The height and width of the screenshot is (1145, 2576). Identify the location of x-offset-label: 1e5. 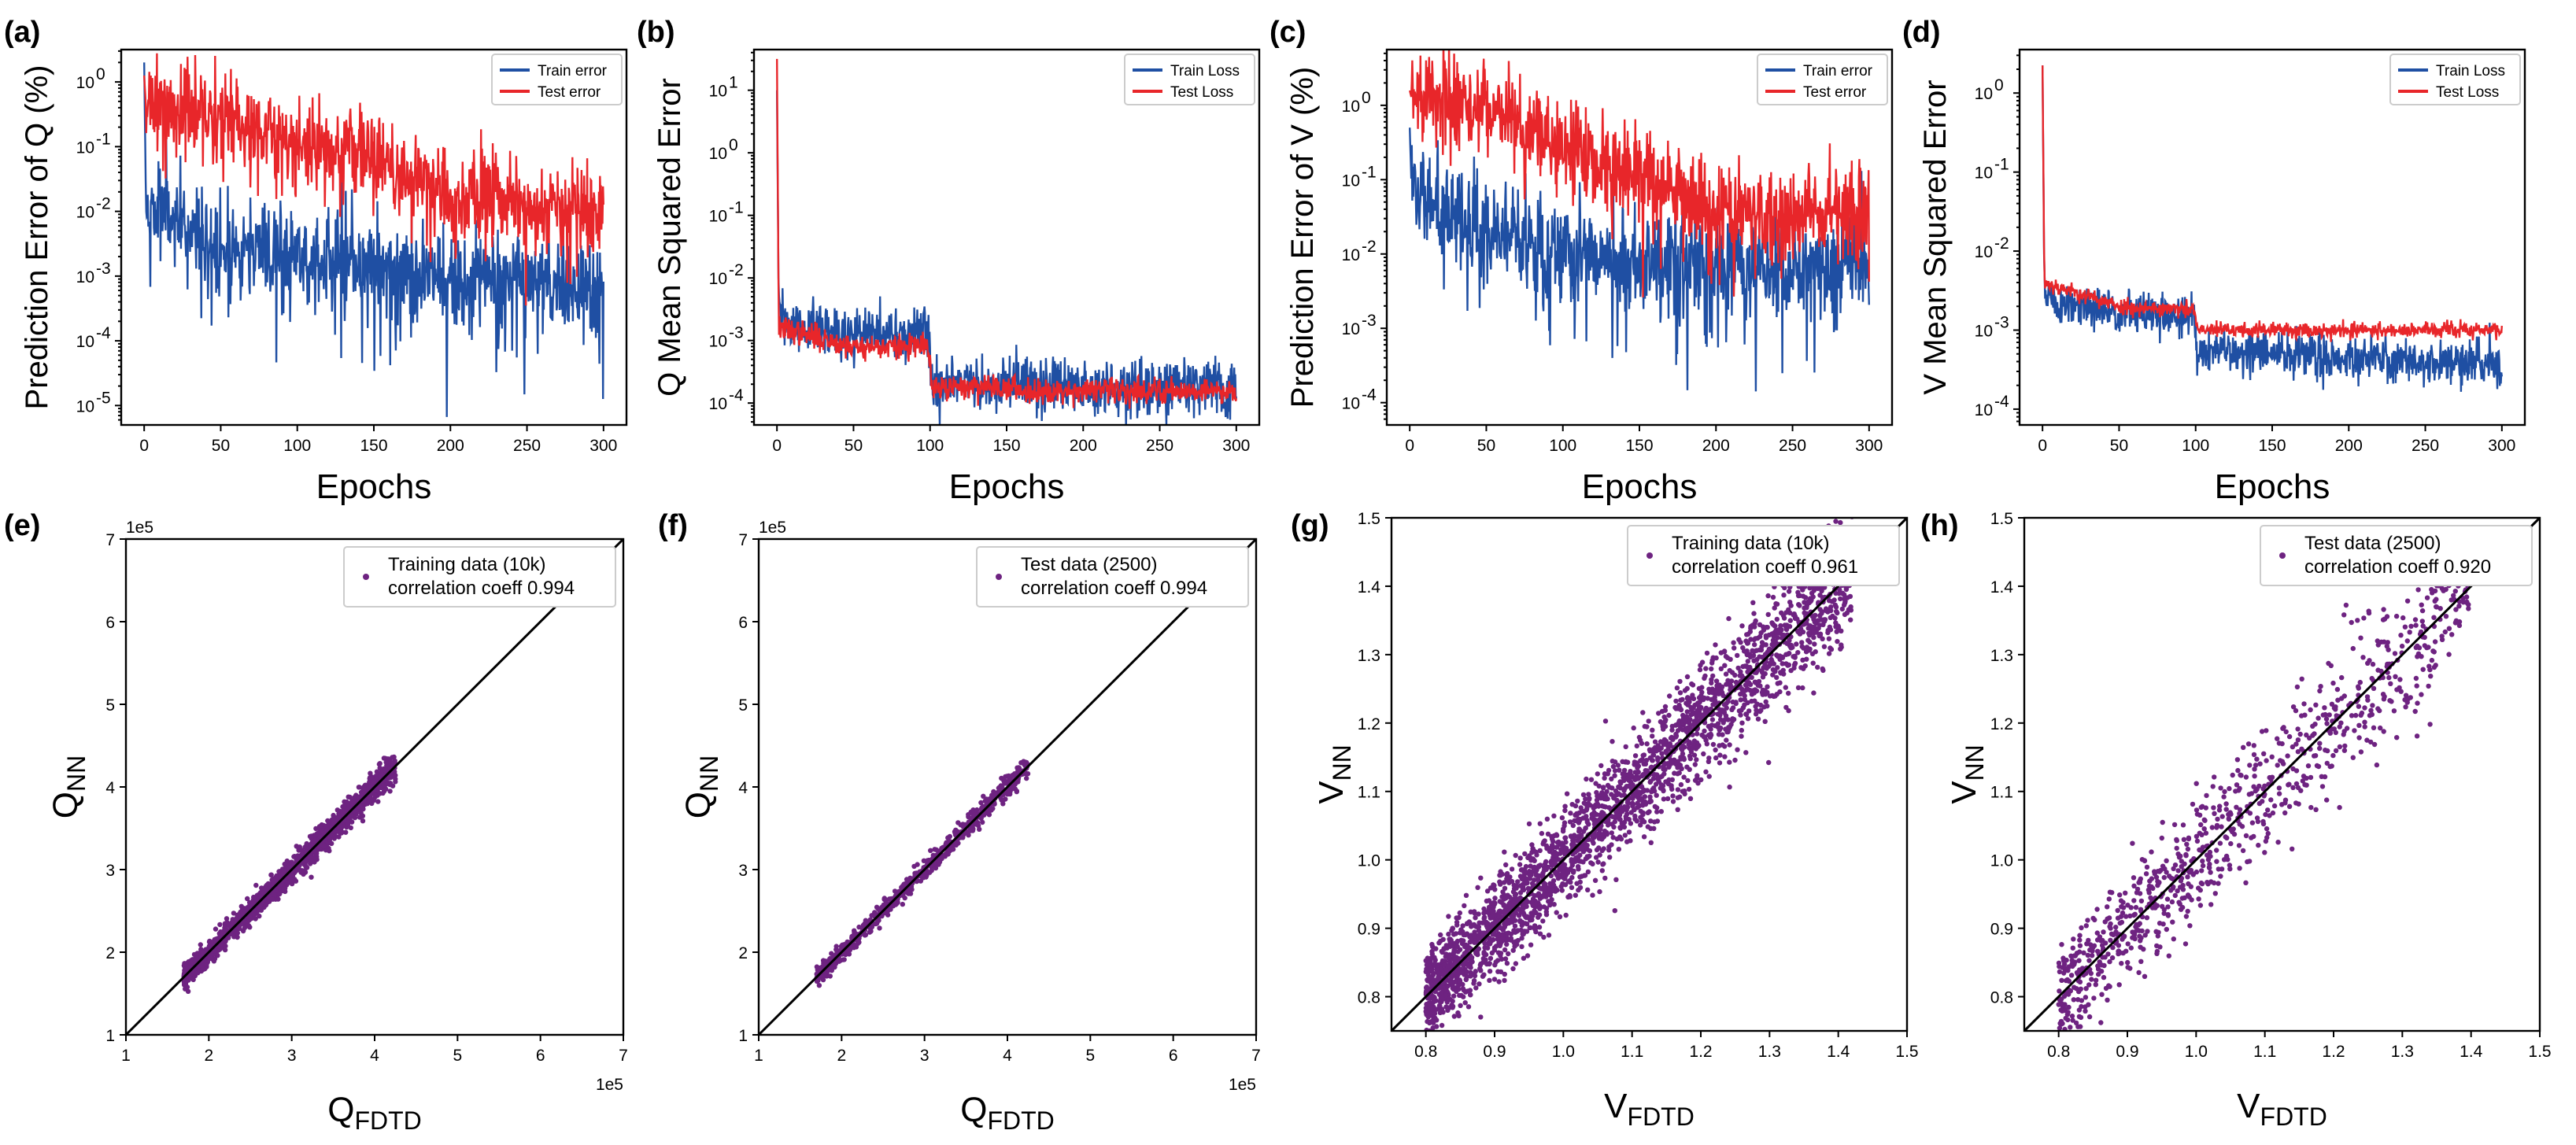
(609, 1085).